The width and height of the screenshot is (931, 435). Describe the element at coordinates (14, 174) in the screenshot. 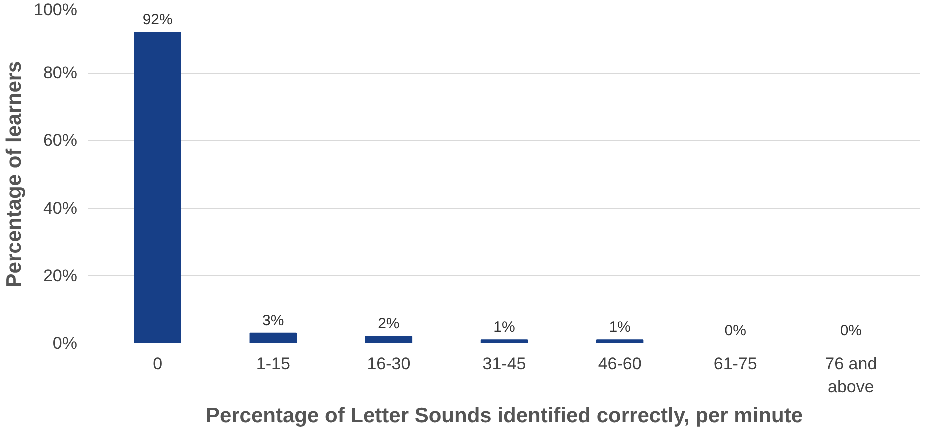

I see `y-axis-title: Percentage of learners` at that location.